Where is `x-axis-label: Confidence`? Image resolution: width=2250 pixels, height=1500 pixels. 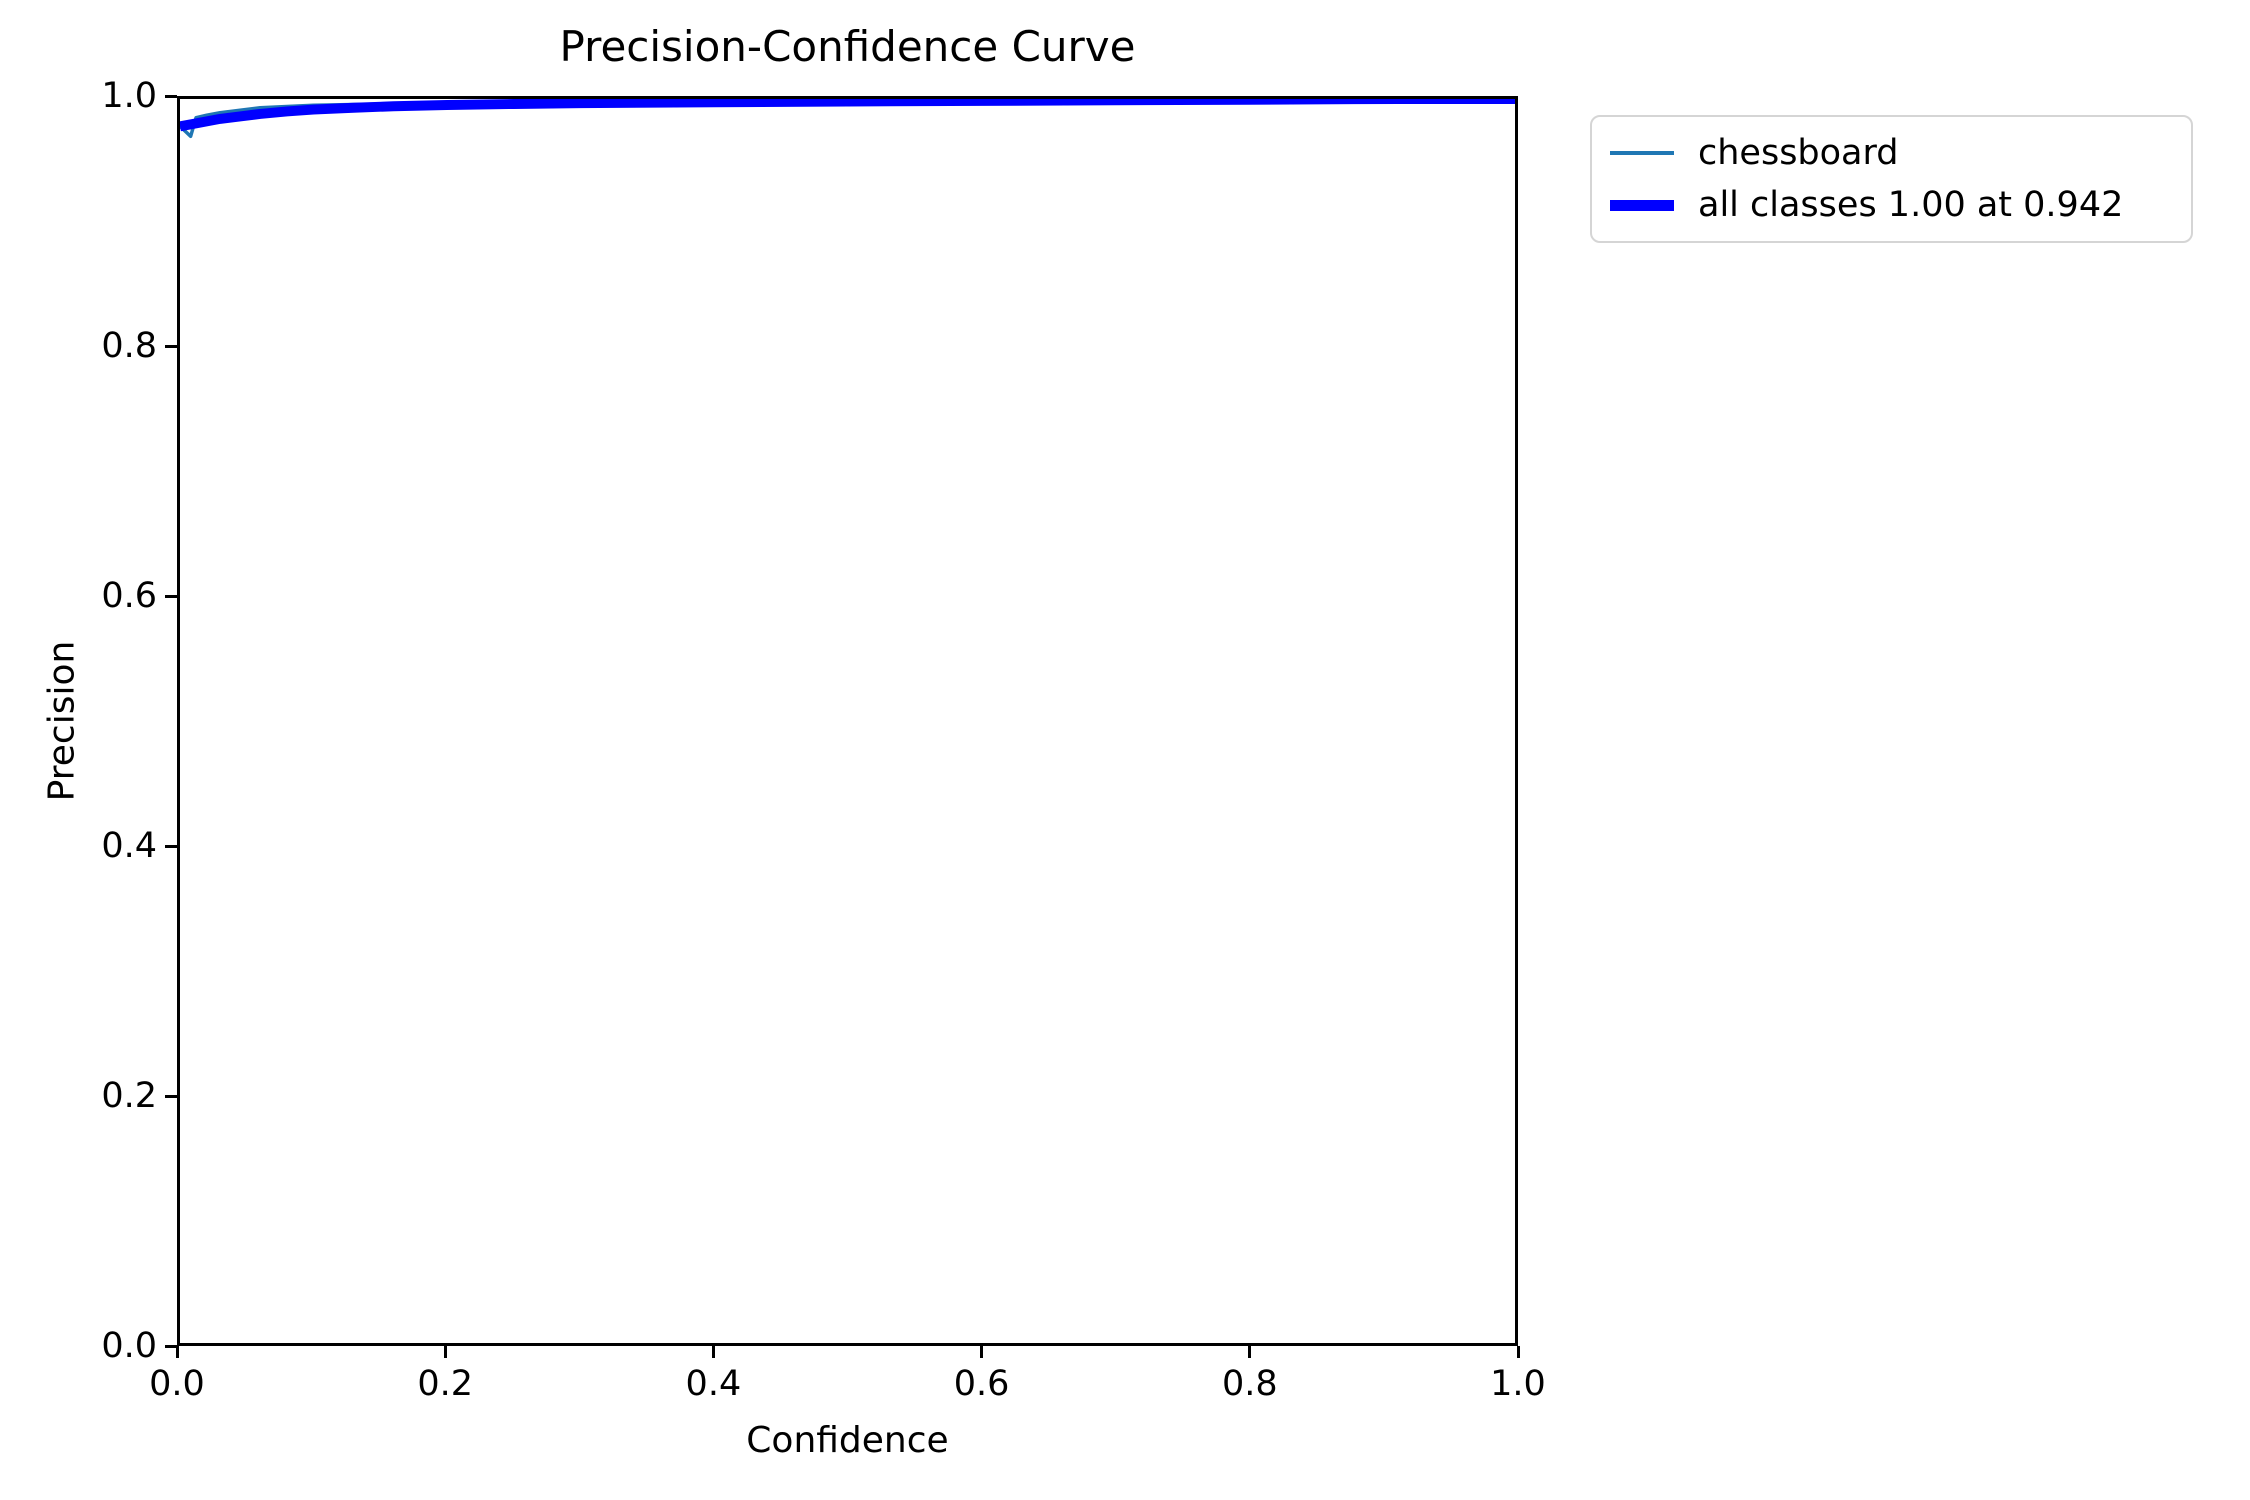
x-axis-label: Confidence is located at coordinates (847, 1440).